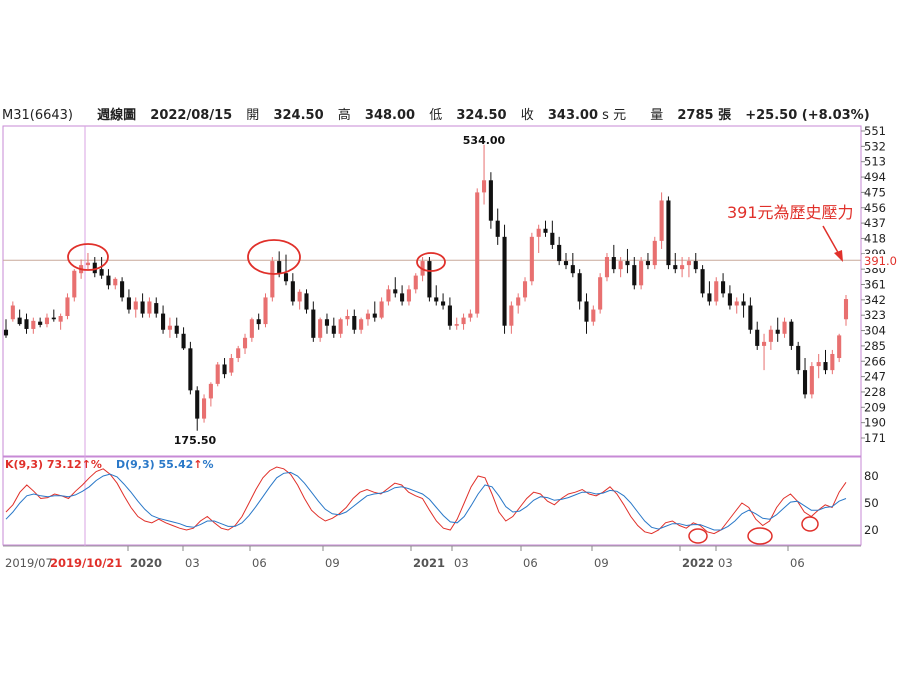 The width and height of the screenshot is (900, 675). Describe the element at coordinates (698, 563) in the screenshot. I see `x-tick-label: 2022` at that location.